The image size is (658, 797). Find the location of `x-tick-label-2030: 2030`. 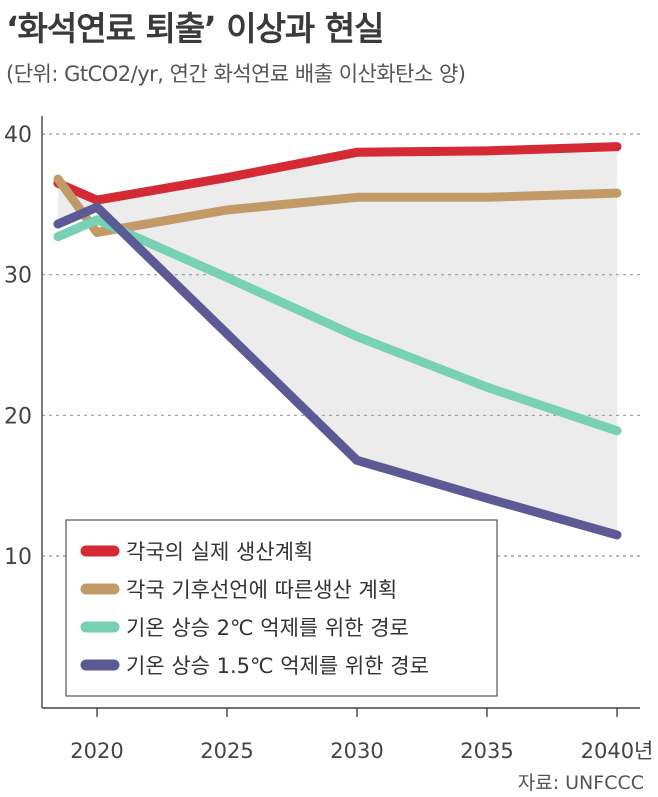

x-tick-label-2030: 2030 is located at coordinates (356, 751).